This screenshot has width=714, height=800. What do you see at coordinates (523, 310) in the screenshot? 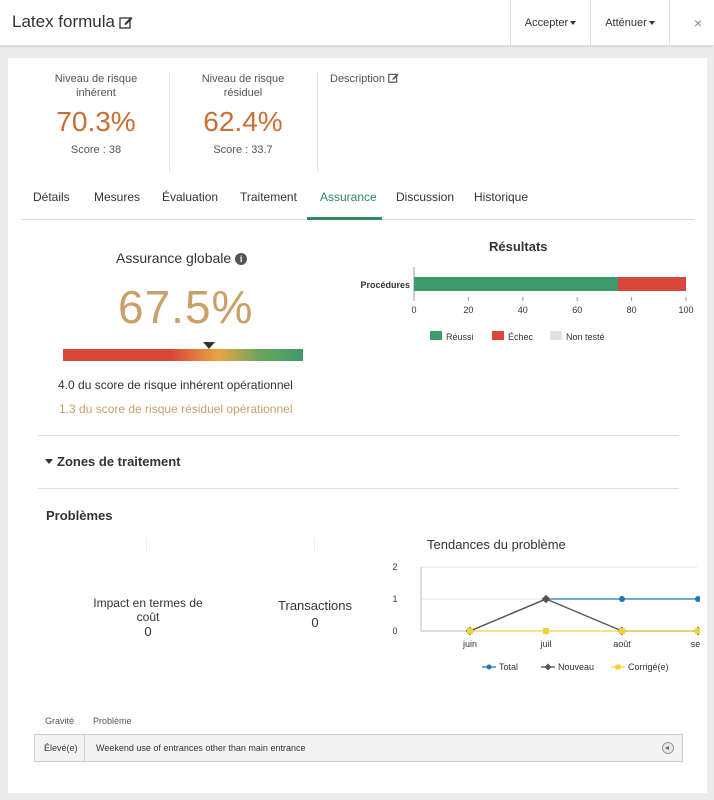
I see `x-tick-label: 40` at bounding box center [523, 310].